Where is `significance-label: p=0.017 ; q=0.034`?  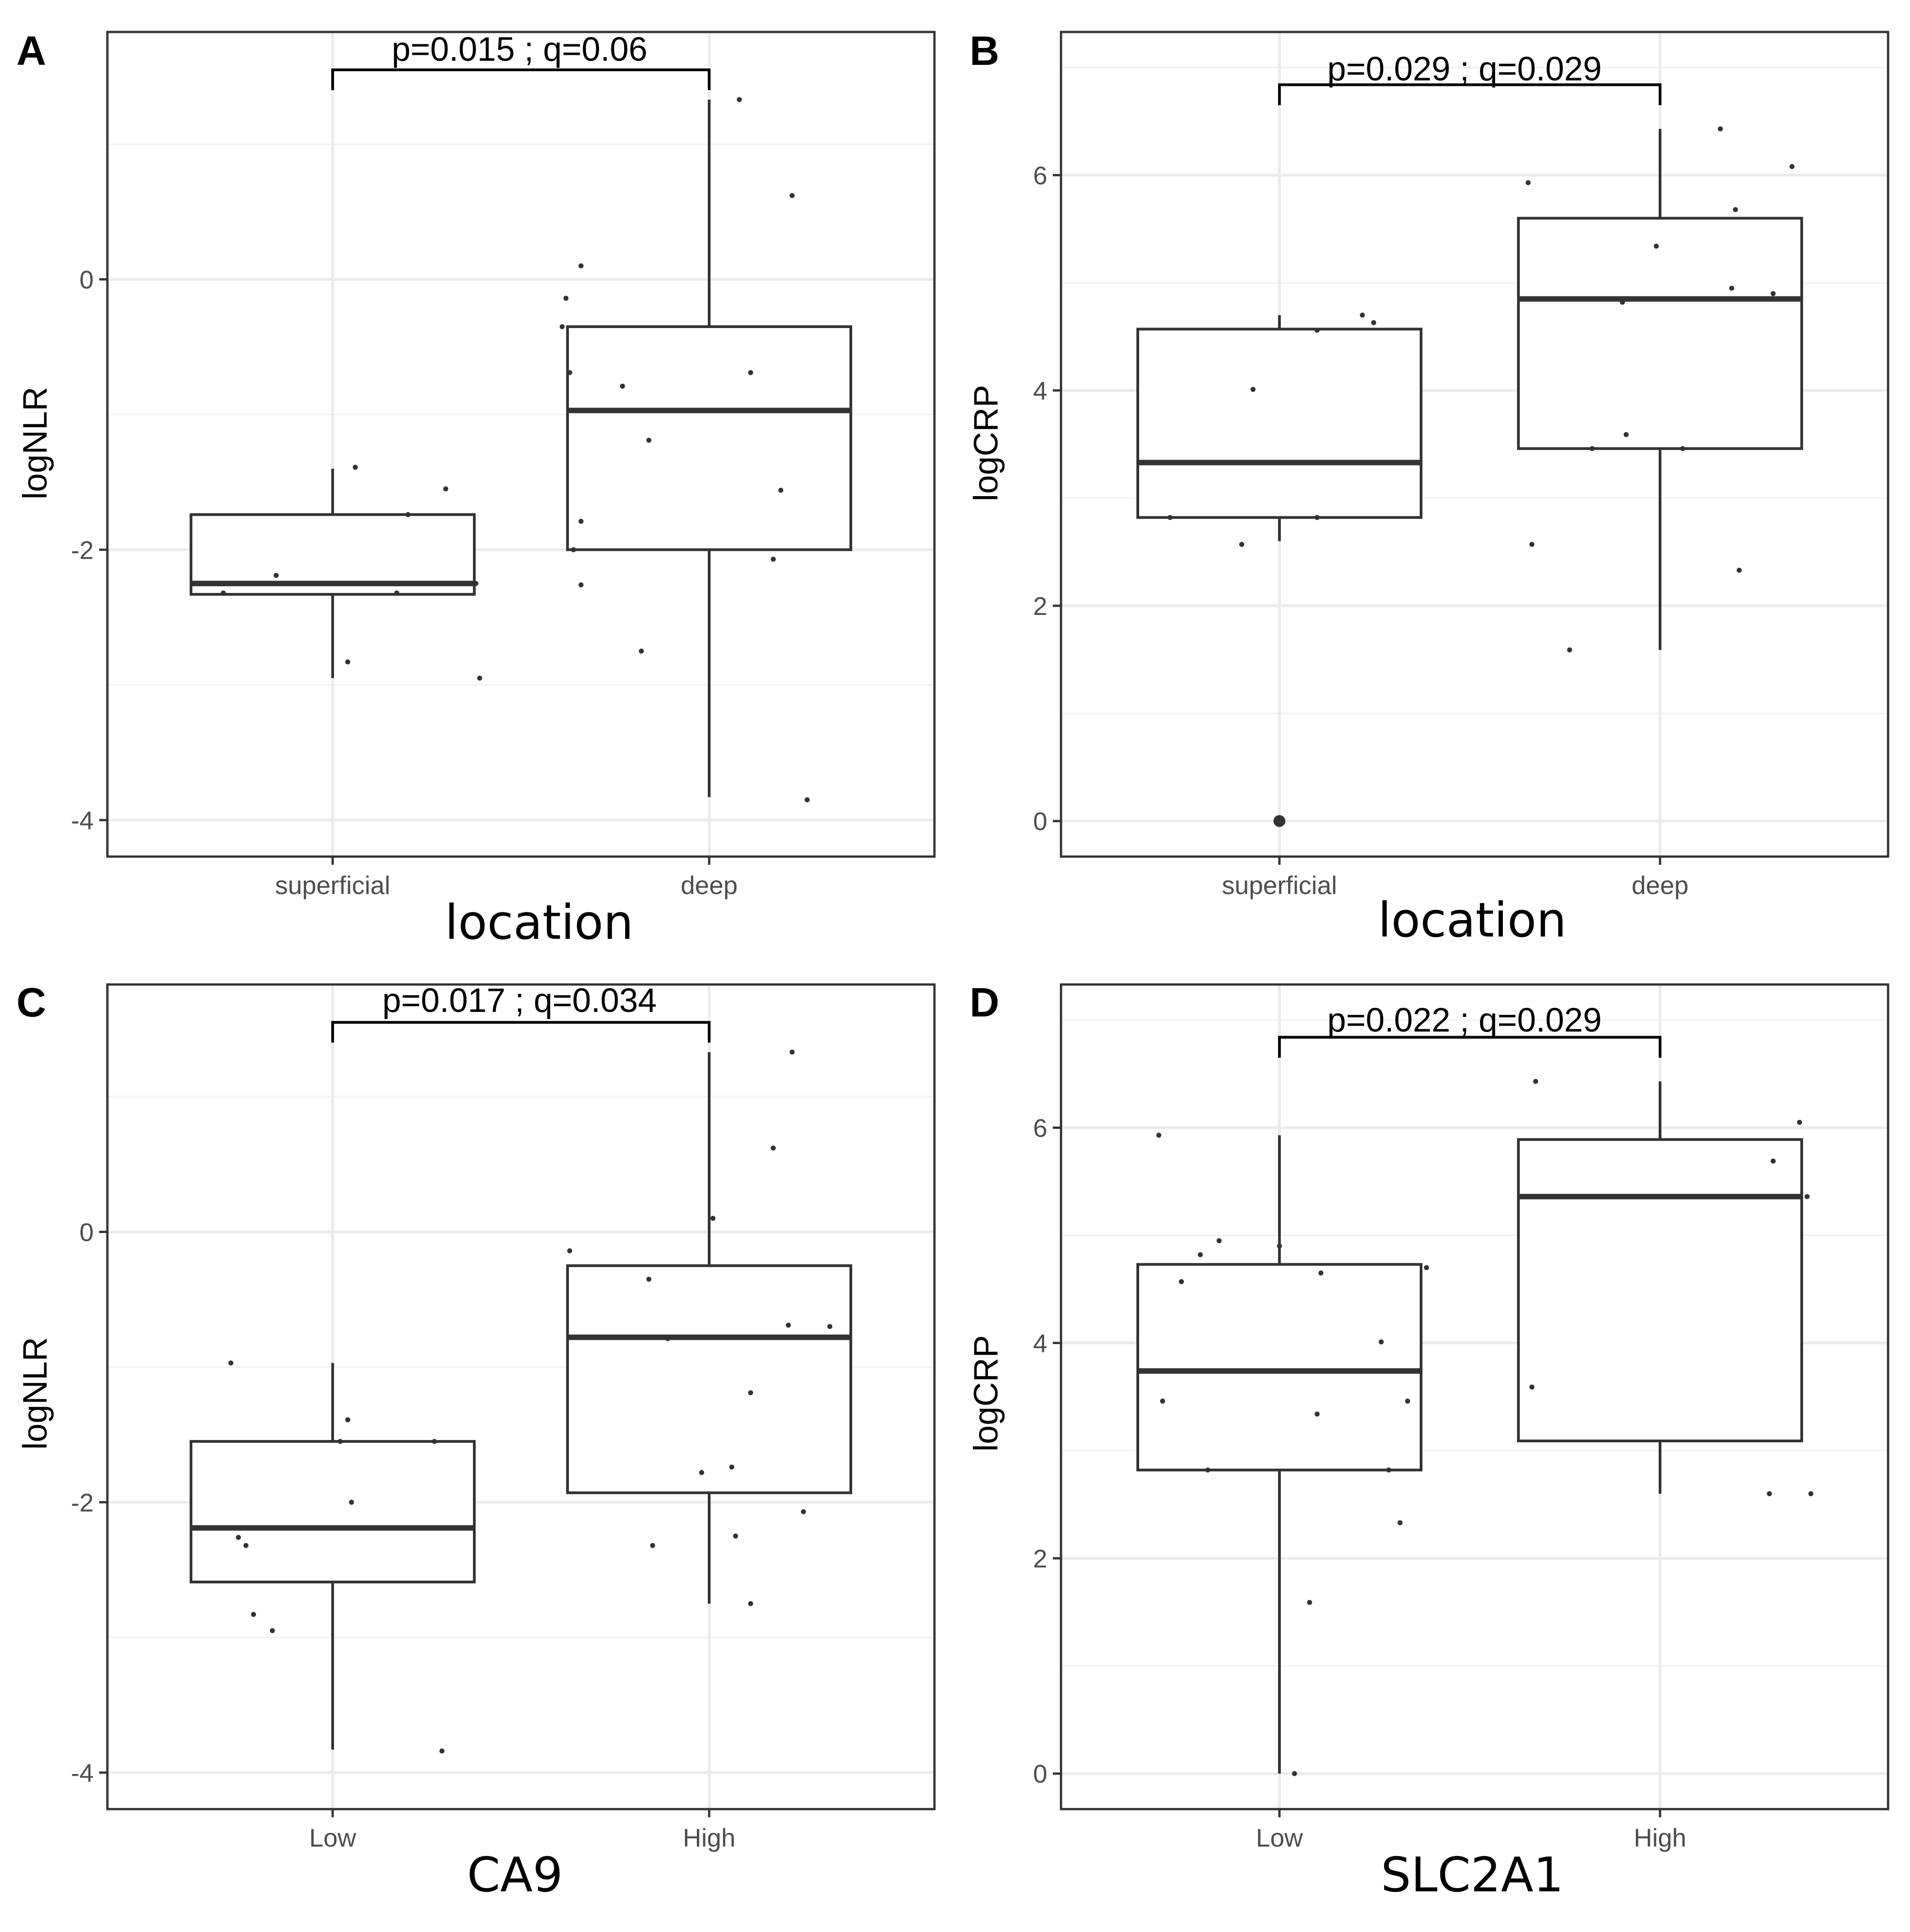 significance-label: p=0.017 ; q=0.034 is located at coordinates (519, 1000).